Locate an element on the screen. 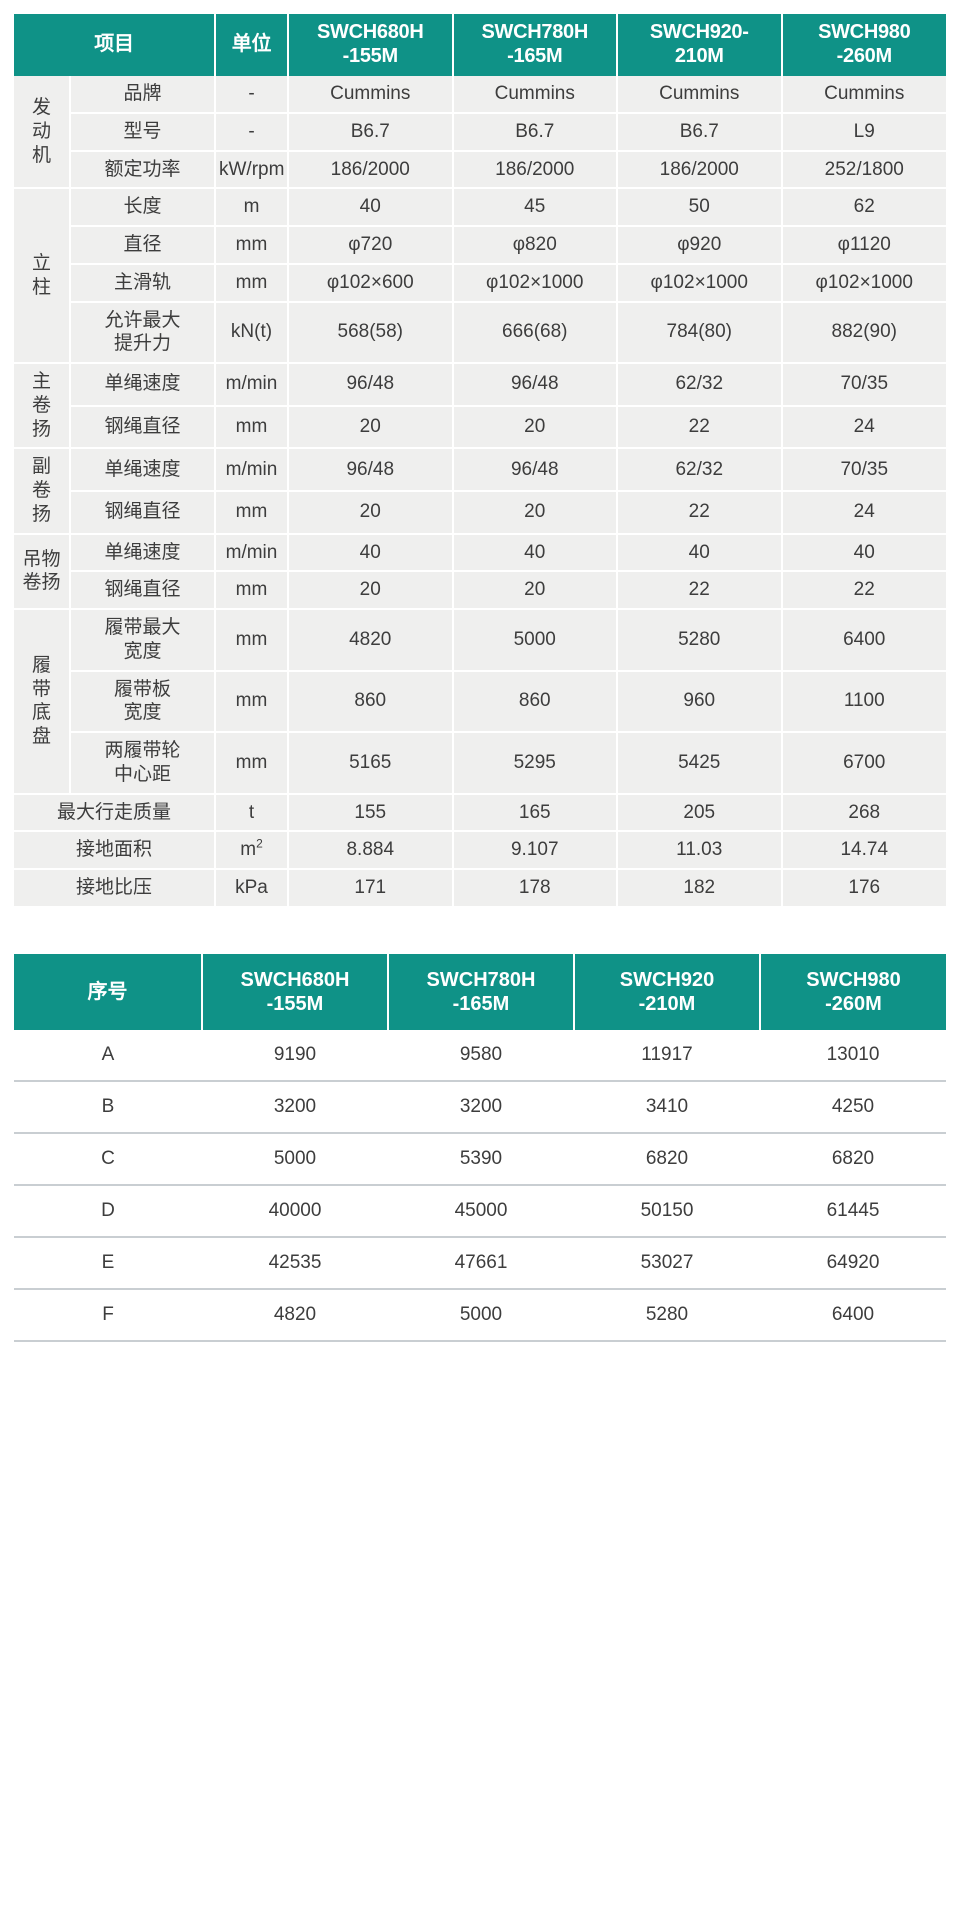  row-value: 42535 is located at coordinates (295, 1263).